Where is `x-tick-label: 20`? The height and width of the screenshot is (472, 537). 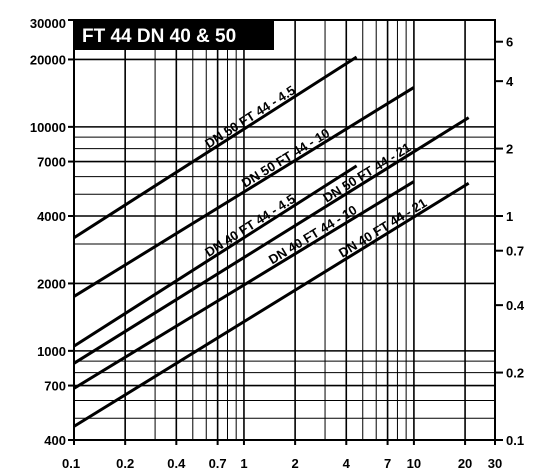
x-tick-label: 20 is located at coordinates (465, 463).